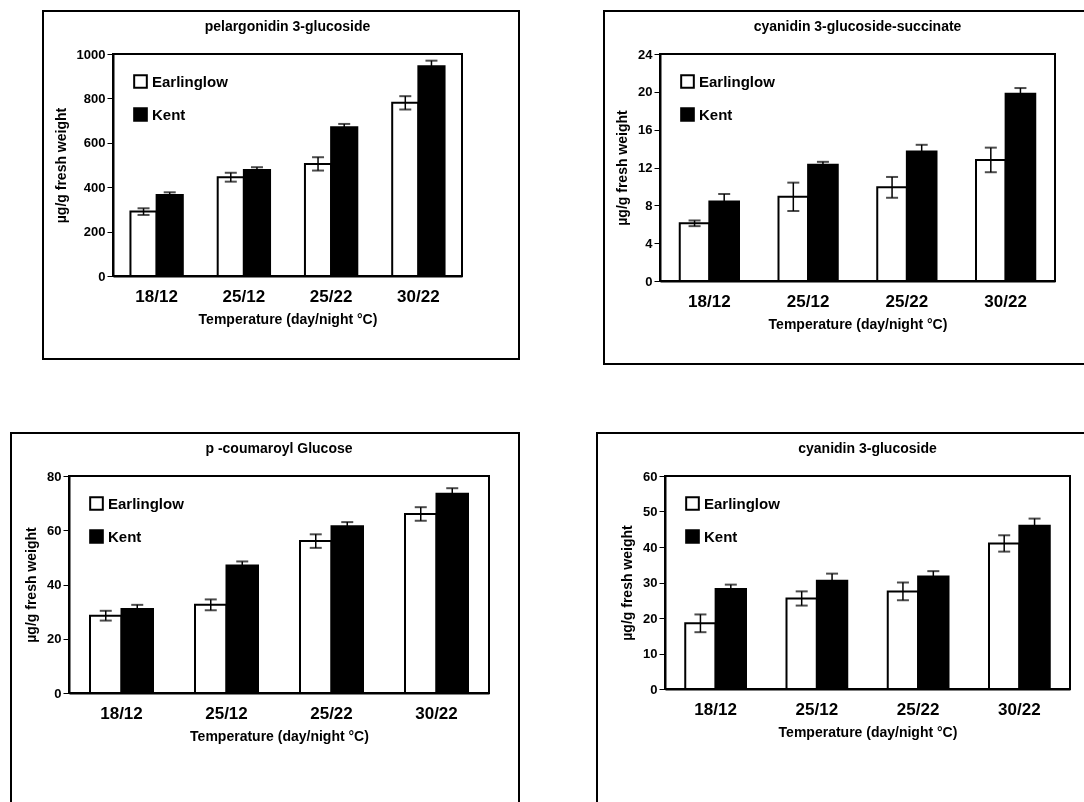  What do you see at coordinates (650, 653) in the screenshot?
I see `y-tick-label: 10` at bounding box center [650, 653].